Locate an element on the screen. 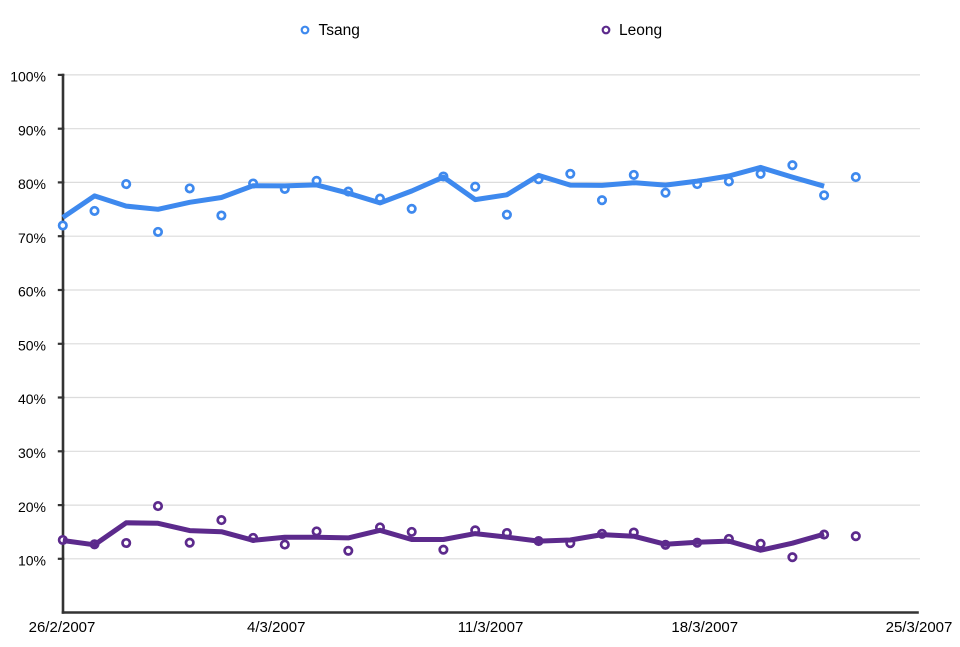  svg-text: 4/3/2007 is located at coordinates (276, 627).